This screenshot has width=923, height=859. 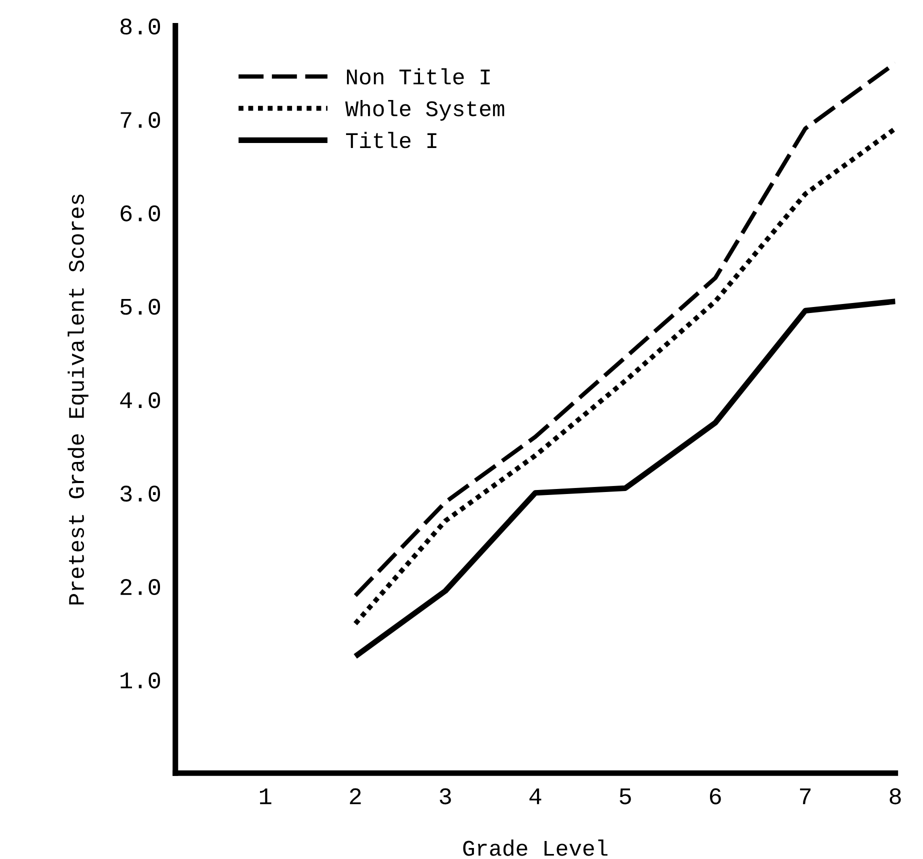 What do you see at coordinates (266, 796) in the screenshot?
I see `x-tick-label: 1` at bounding box center [266, 796].